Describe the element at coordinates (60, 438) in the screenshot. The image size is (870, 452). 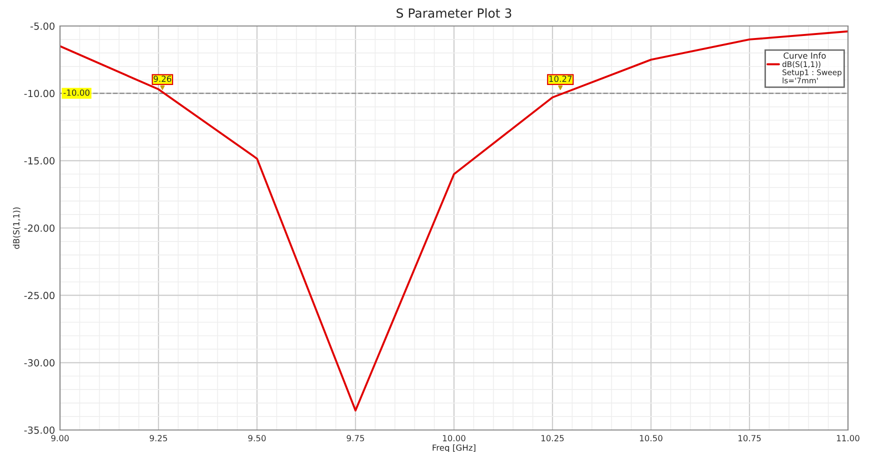
I see `x-tick-label: 9.00` at that location.